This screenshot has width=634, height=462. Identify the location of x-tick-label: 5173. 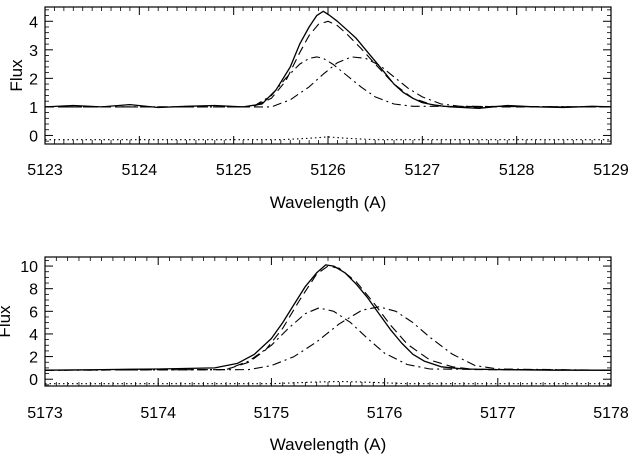
(45, 413).